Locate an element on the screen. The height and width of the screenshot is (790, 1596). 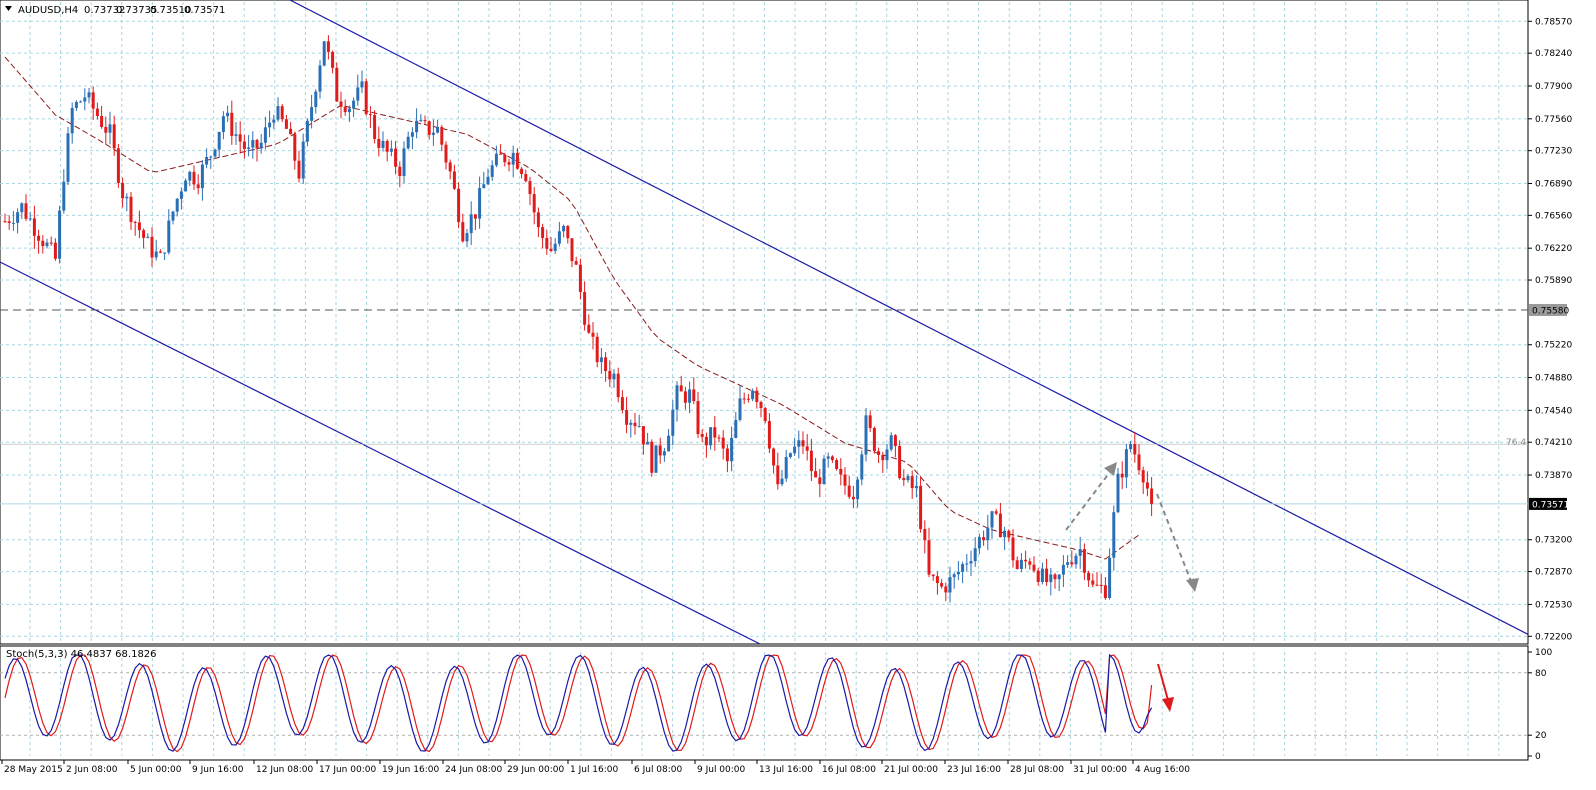
price-tick-label: 0.76560 is located at coordinates (1553, 216).